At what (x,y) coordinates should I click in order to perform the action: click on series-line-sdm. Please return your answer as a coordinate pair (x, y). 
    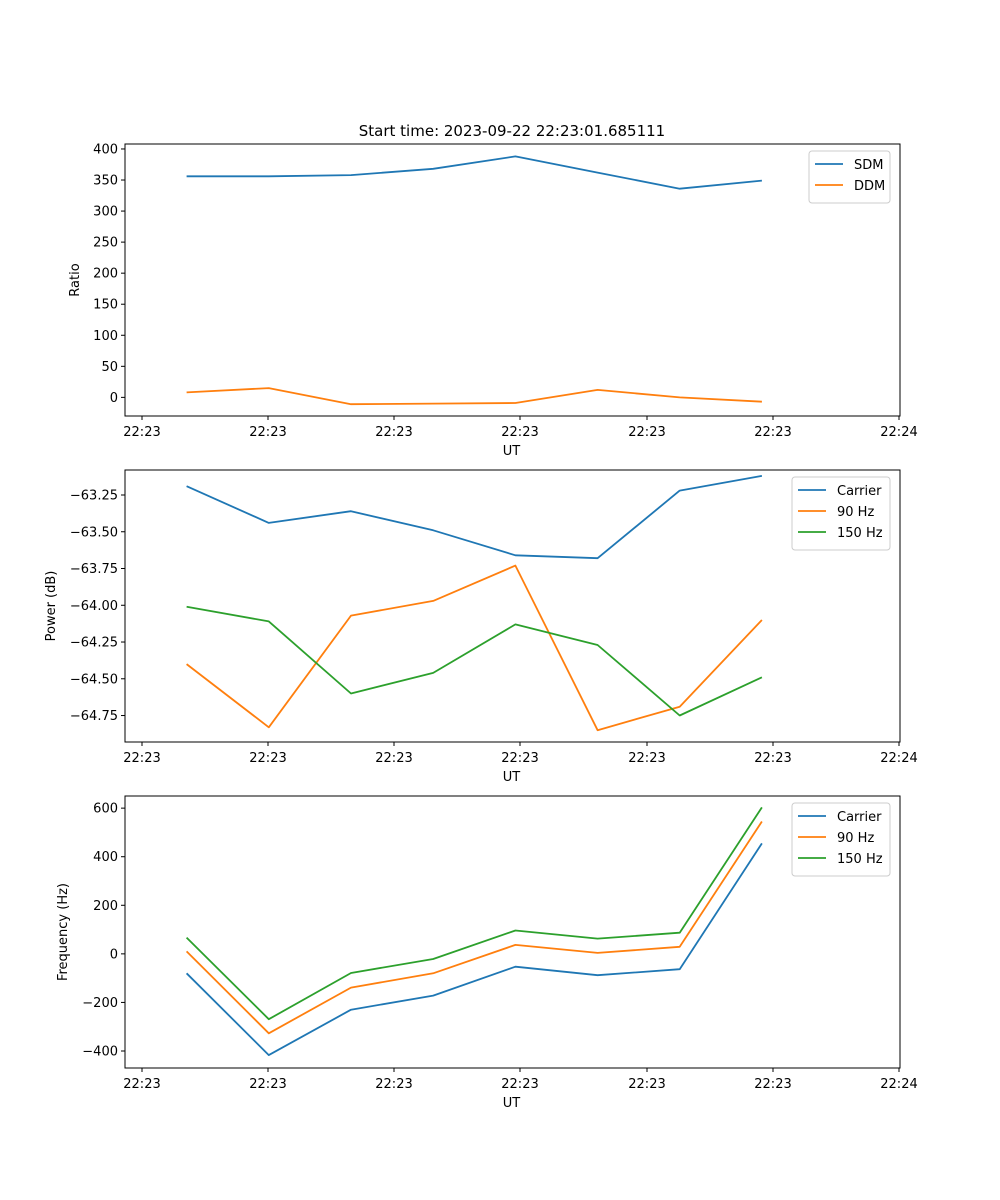
    Looking at the image, I should click on (474, 172).